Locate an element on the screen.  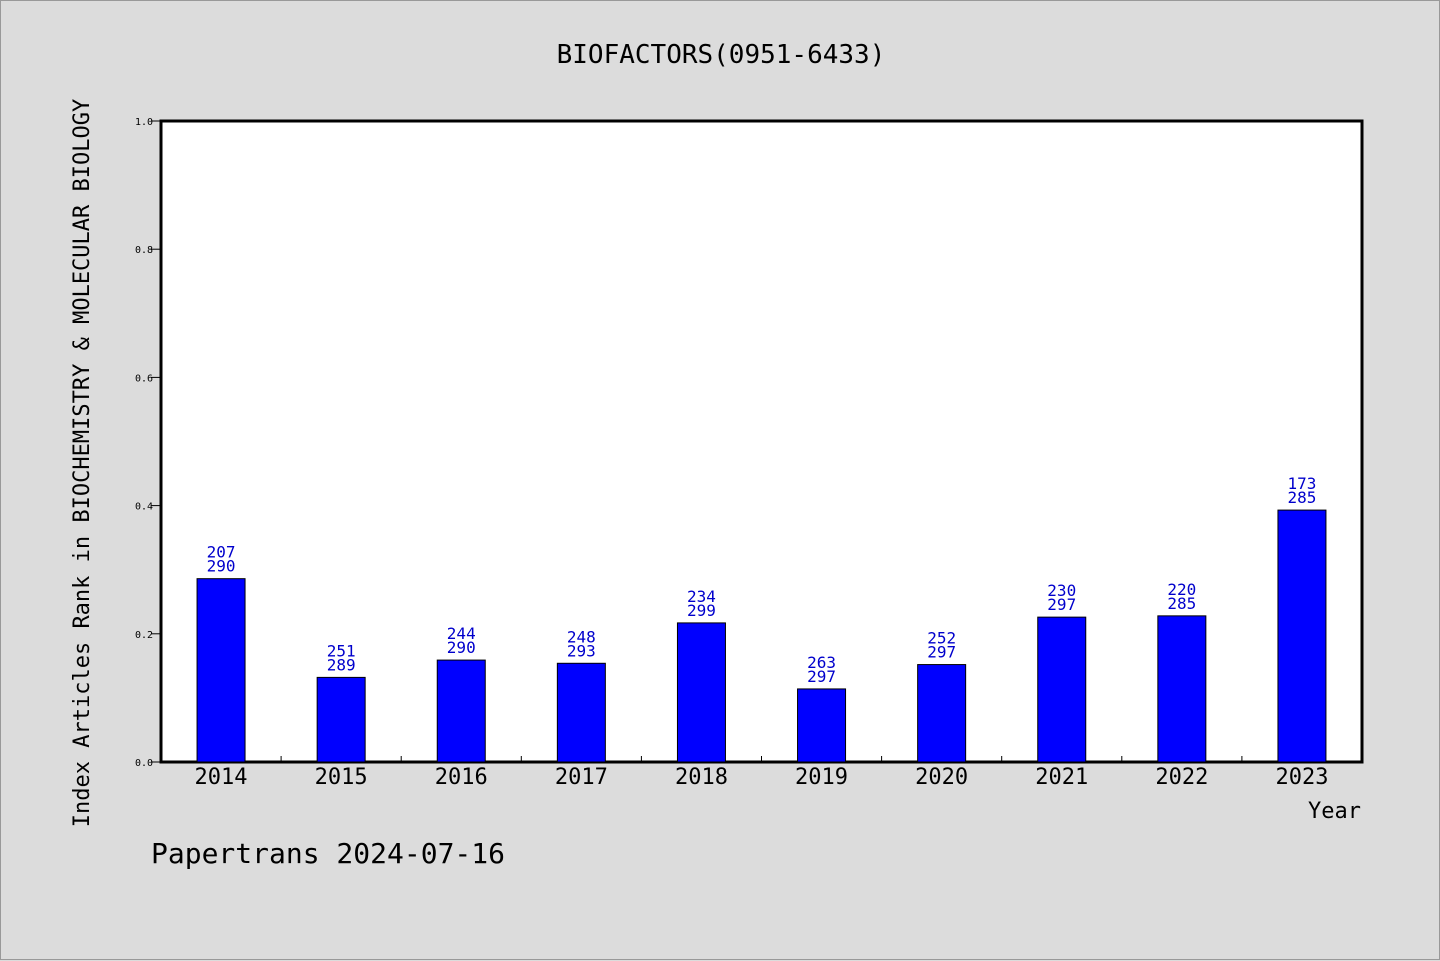
bar-rank-label: 173 is located at coordinates (1301, 483).